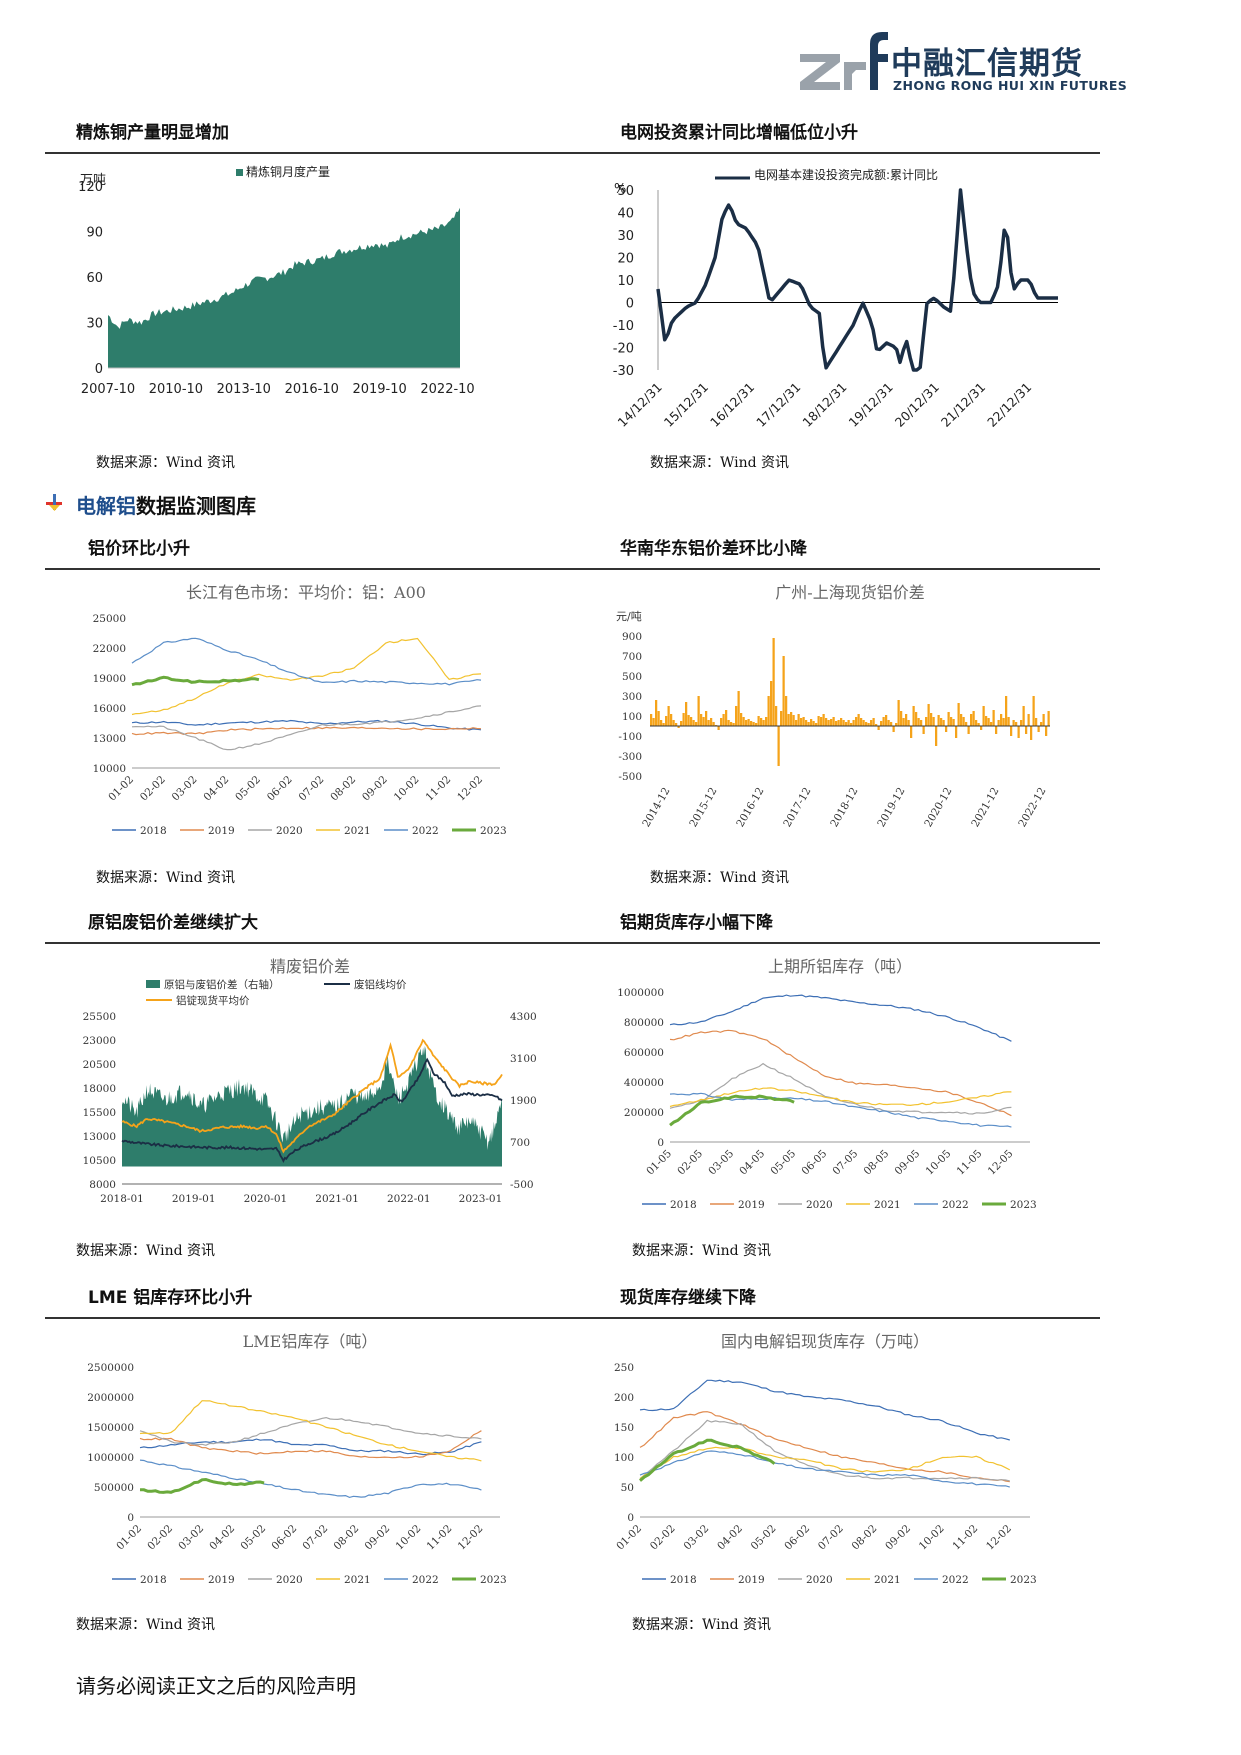 This screenshot has height=1755, width=1241. What do you see at coordinates (109, 709) in the screenshot?
I see `y-tick-label: 16000` at bounding box center [109, 709].